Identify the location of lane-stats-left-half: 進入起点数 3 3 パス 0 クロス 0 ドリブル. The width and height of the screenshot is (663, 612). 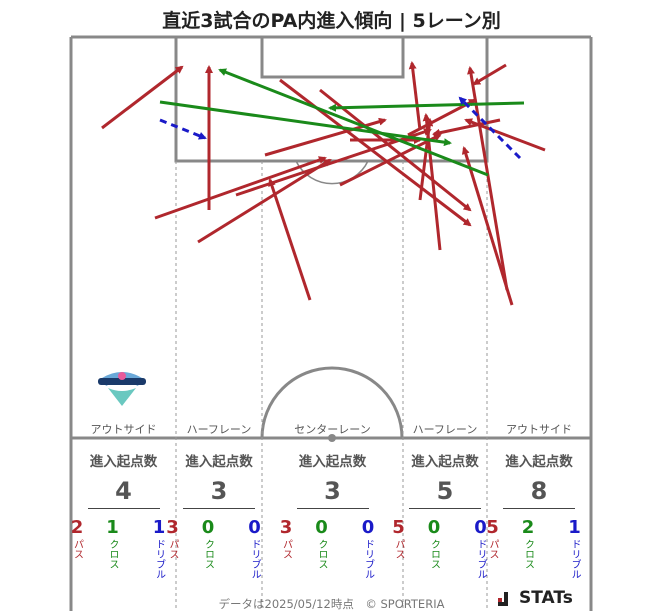
(214, 514).